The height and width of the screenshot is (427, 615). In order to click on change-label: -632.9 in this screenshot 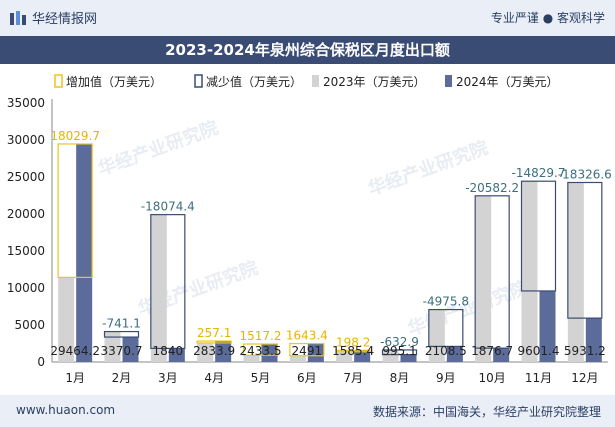, I will do `click(399, 342)`.